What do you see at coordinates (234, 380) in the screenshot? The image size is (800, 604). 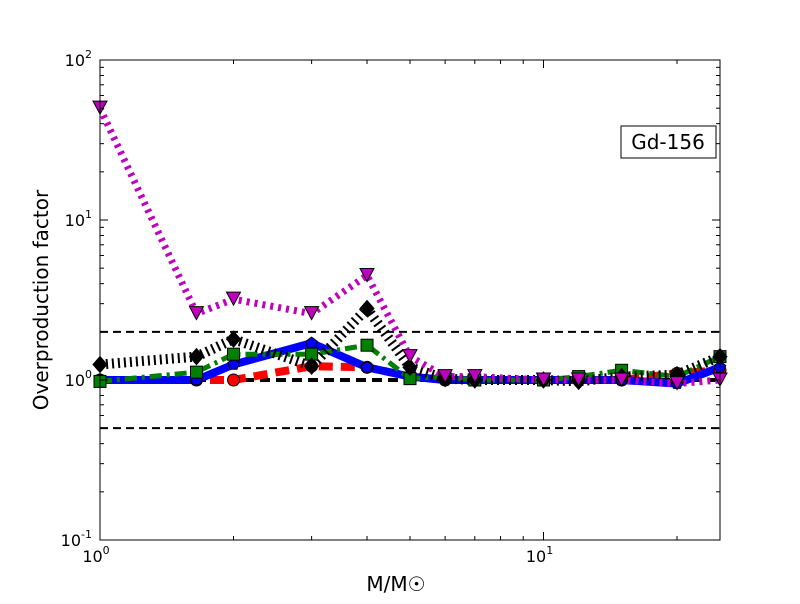 I see `red-circles-point` at bounding box center [234, 380].